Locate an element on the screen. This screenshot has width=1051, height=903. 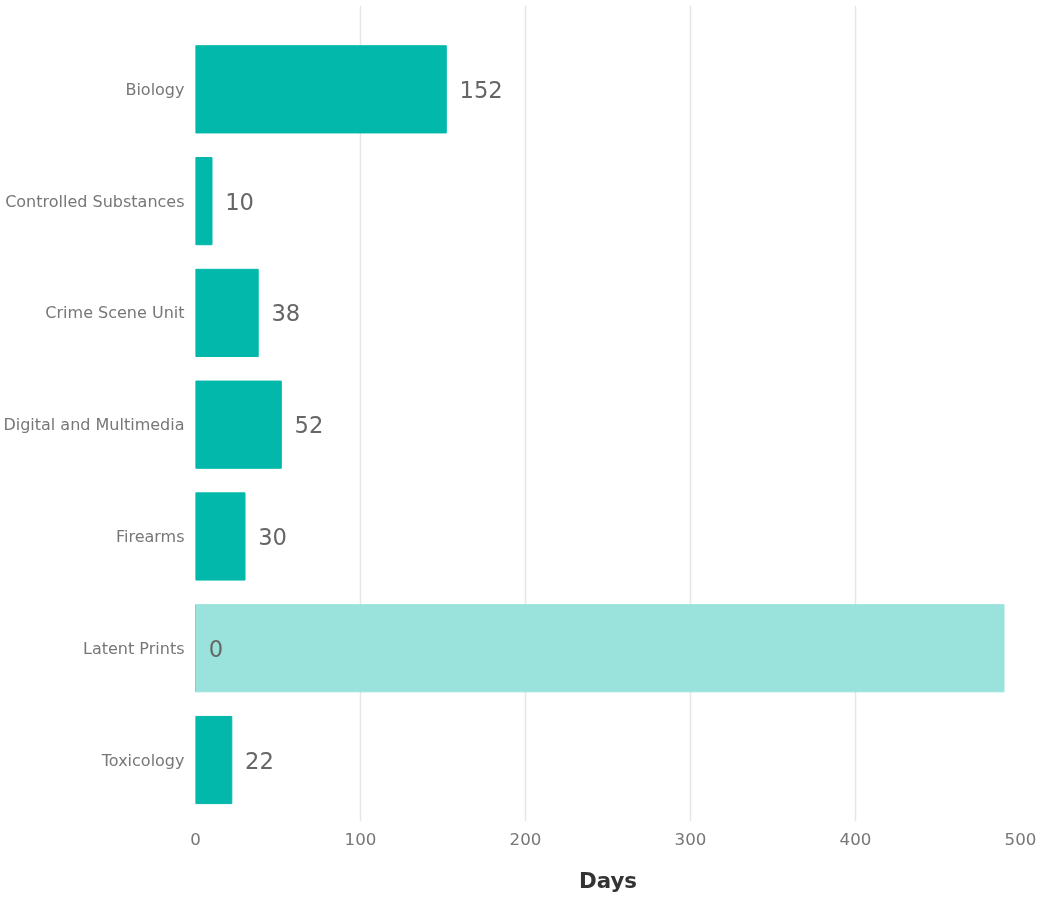
x-tick-label: 500 is located at coordinates (1020, 839).